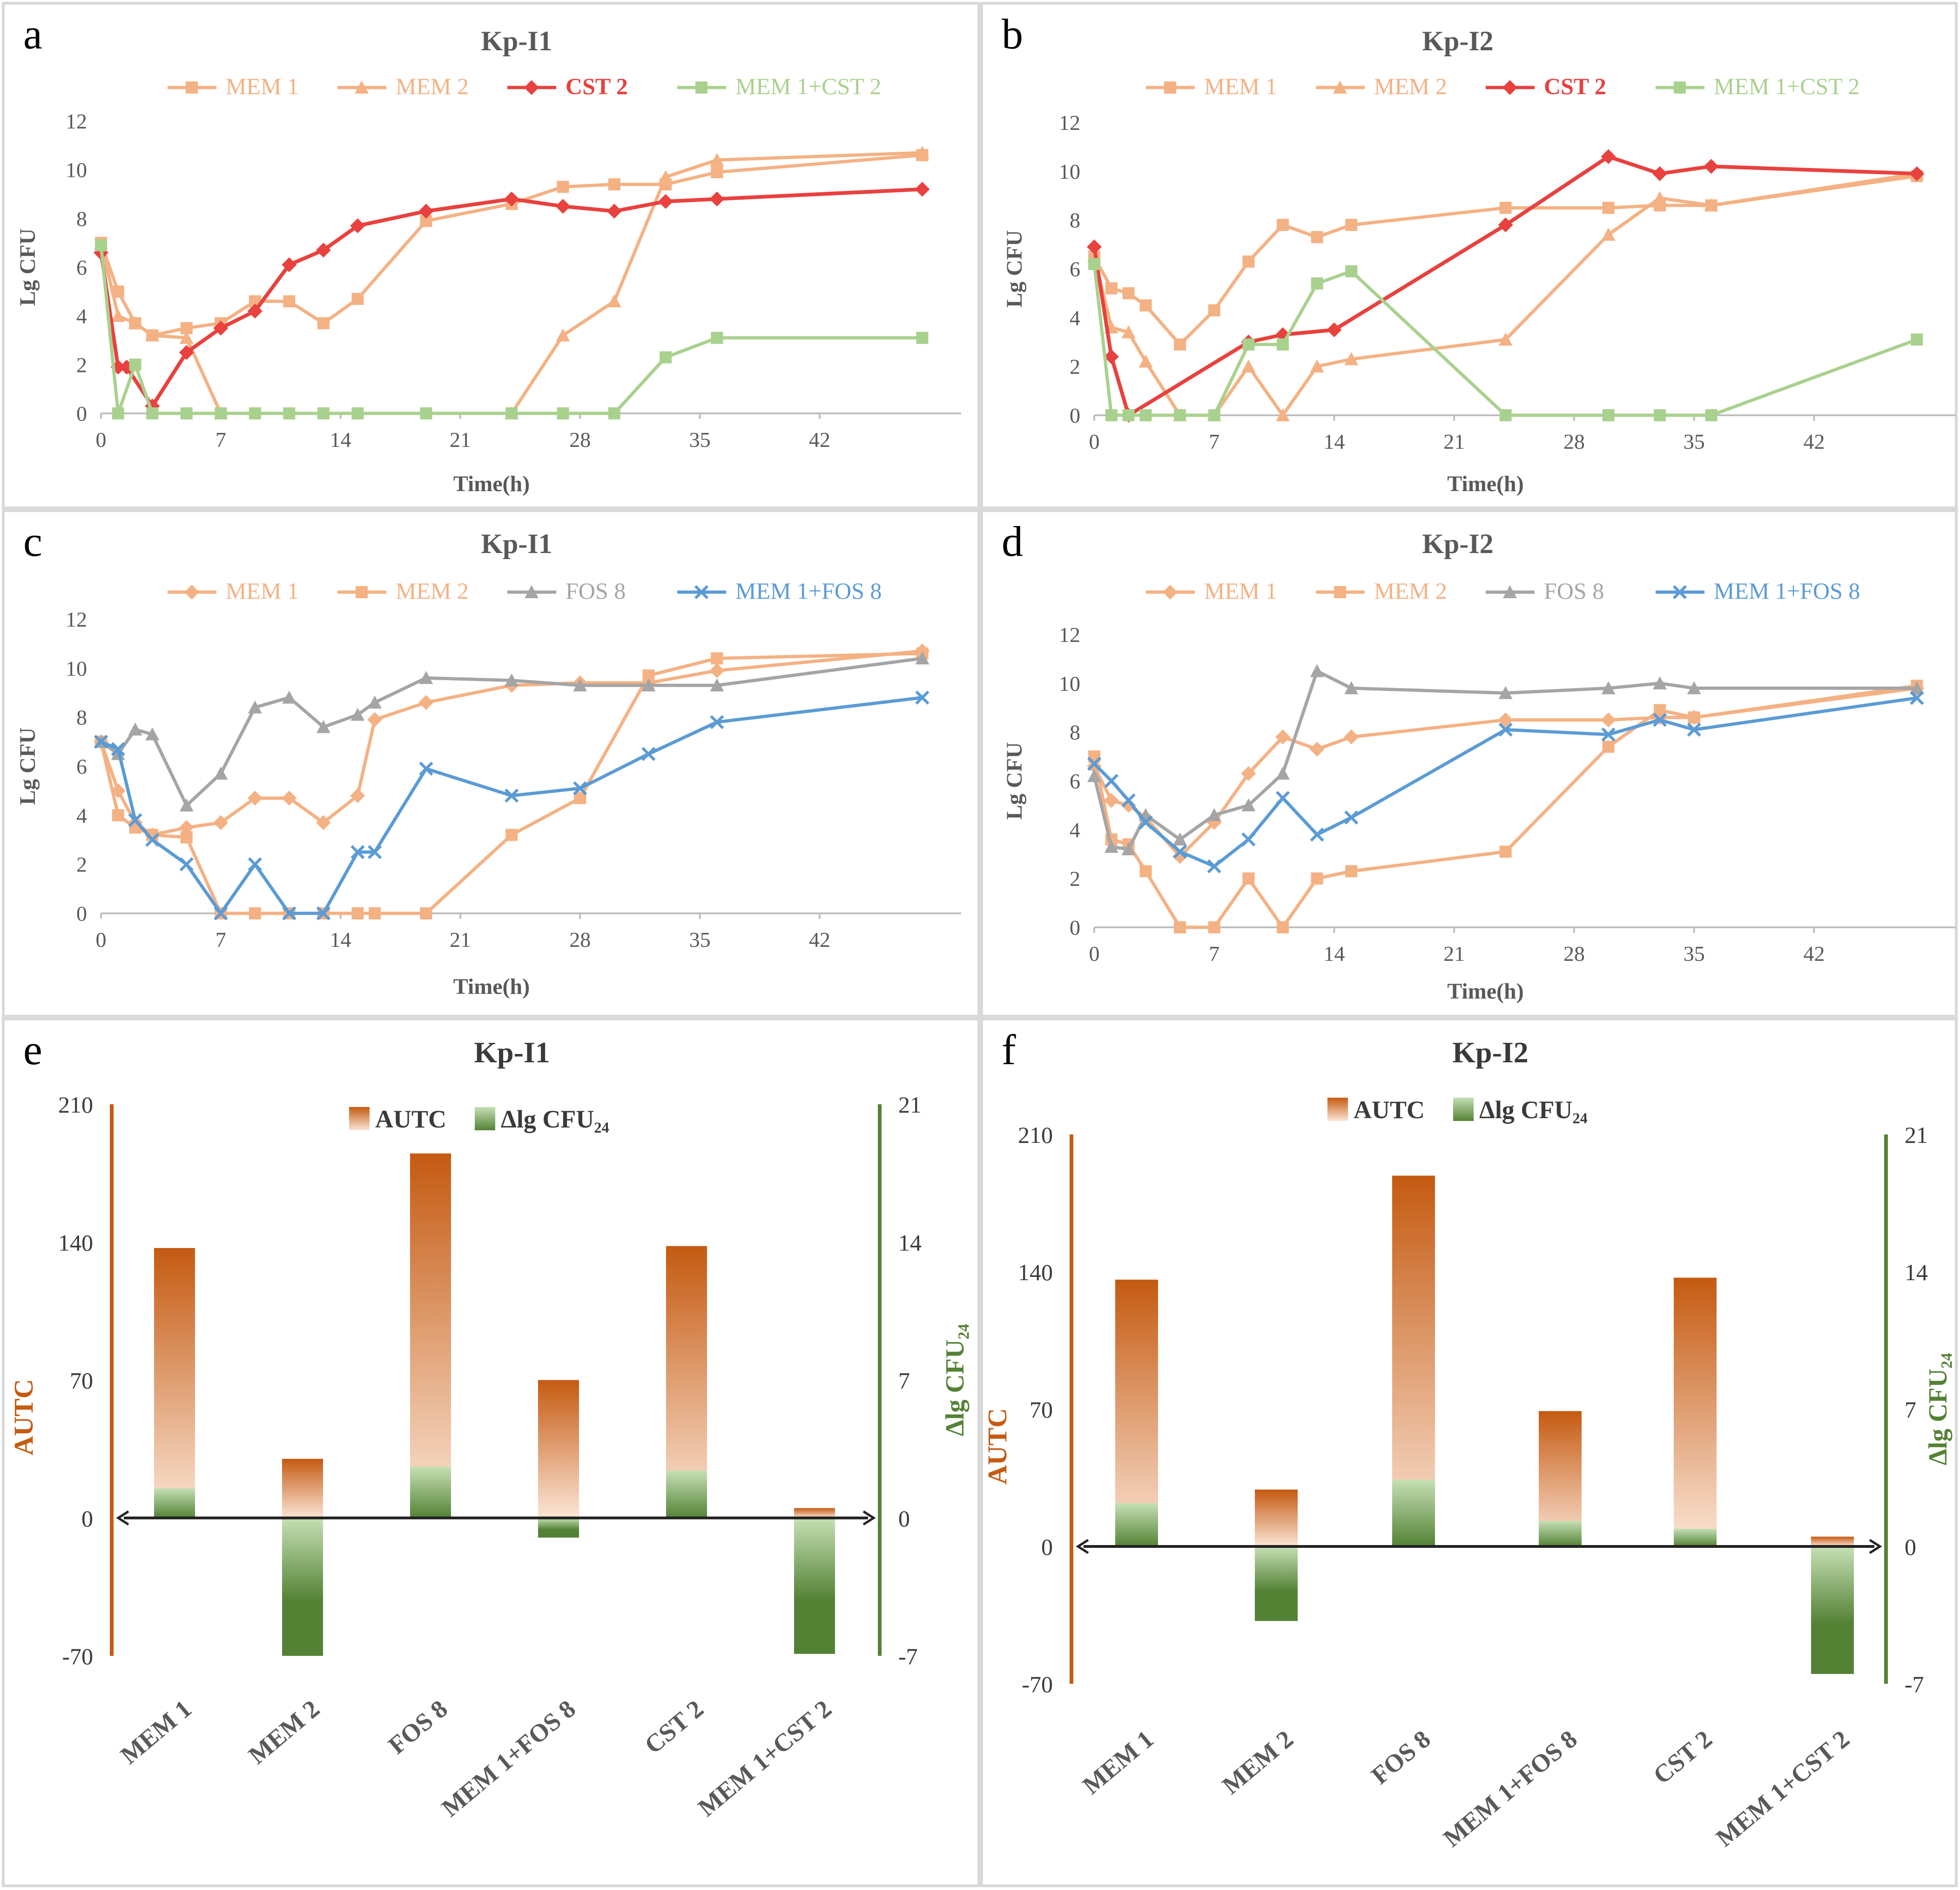 This screenshot has width=1960, height=1890. Describe the element at coordinates (1783, 1694) in the screenshot. I see `category-group: MEM 1+CST 2` at that location.